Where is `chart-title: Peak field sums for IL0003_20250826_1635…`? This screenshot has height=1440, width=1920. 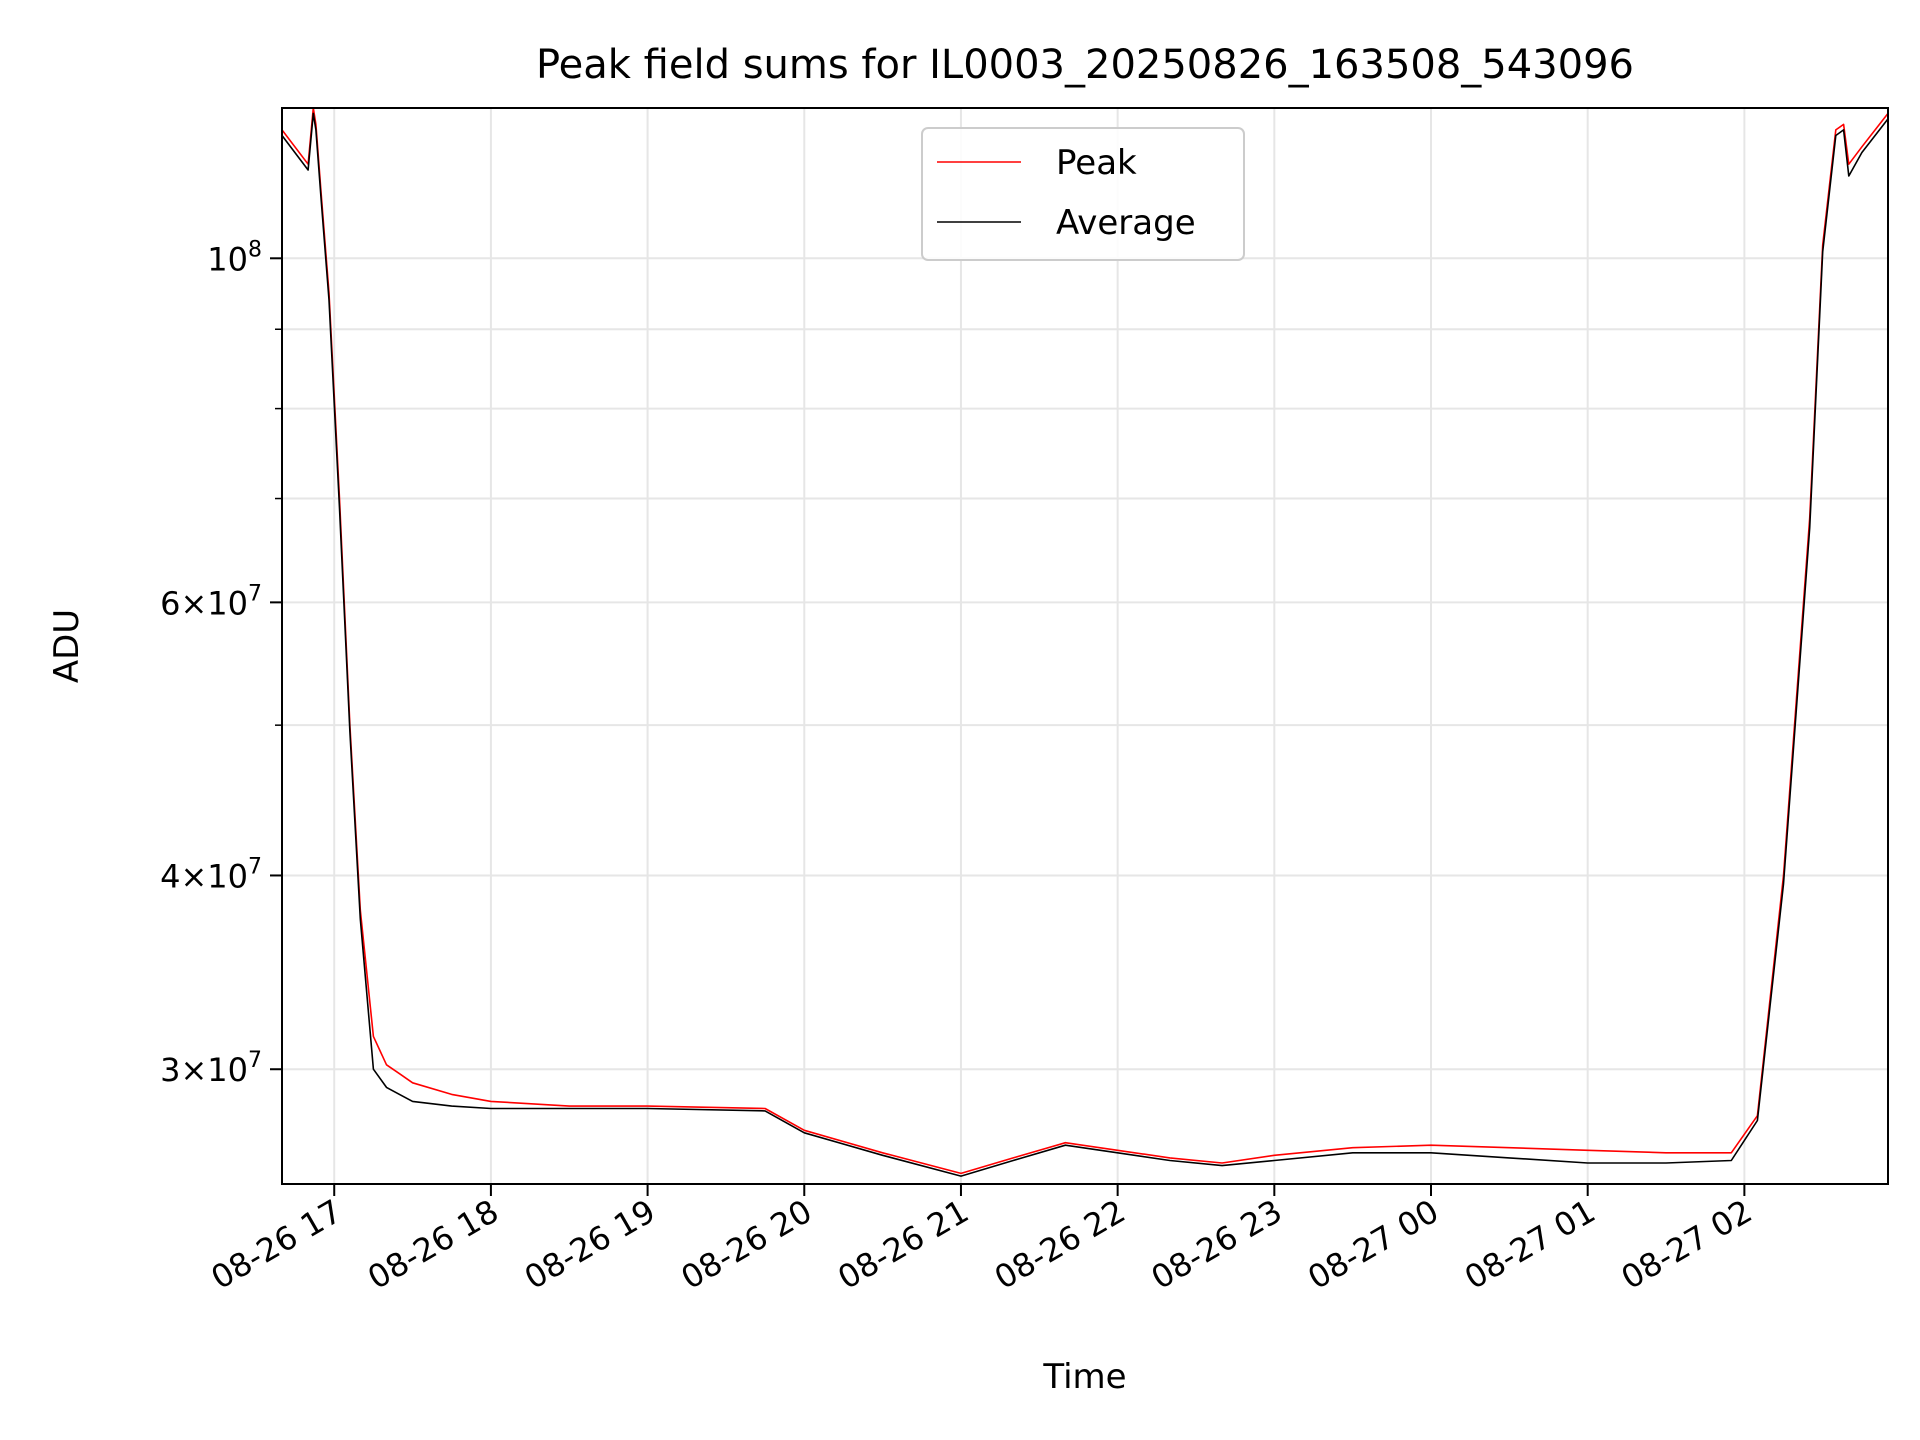 chart-title: Peak field sums for IL0003_20250826_1635… is located at coordinates (1085, 65).